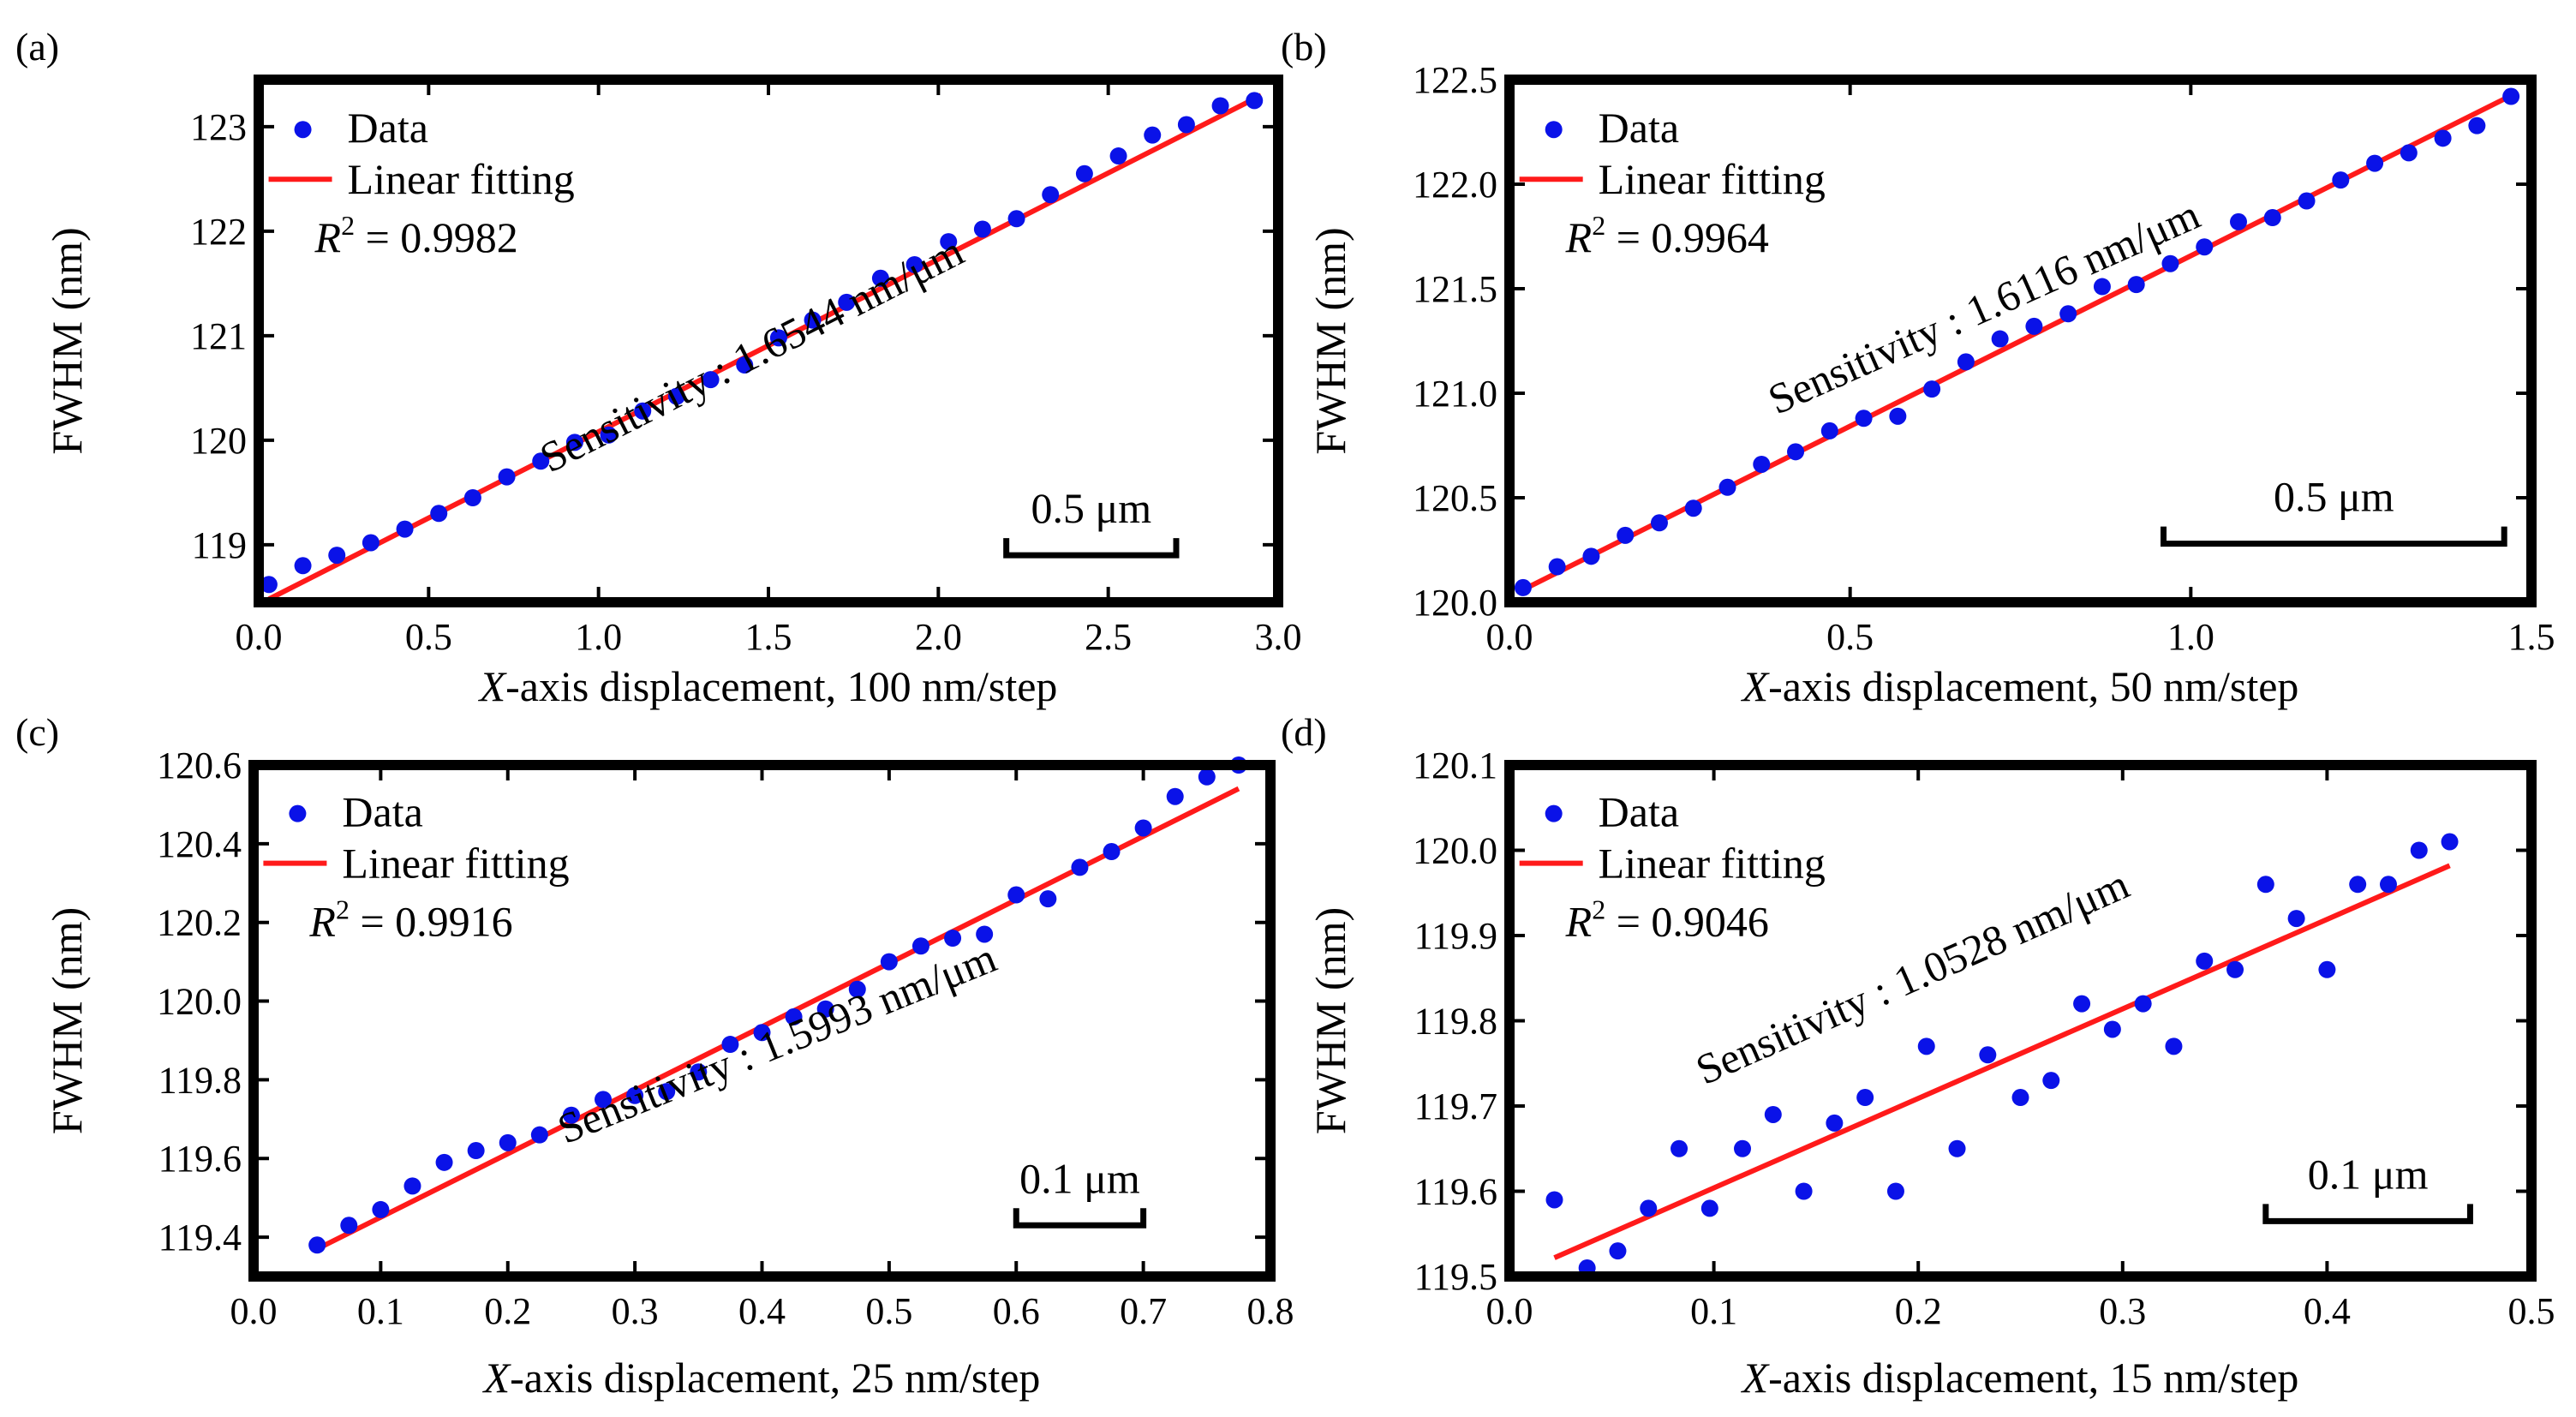 This screenshot has width=2576, height=1417. What do you see at coordinates (1279, 637) in the screenshot?
I see `x-tick-label: 3.0` at bounding box center [1279, 637].